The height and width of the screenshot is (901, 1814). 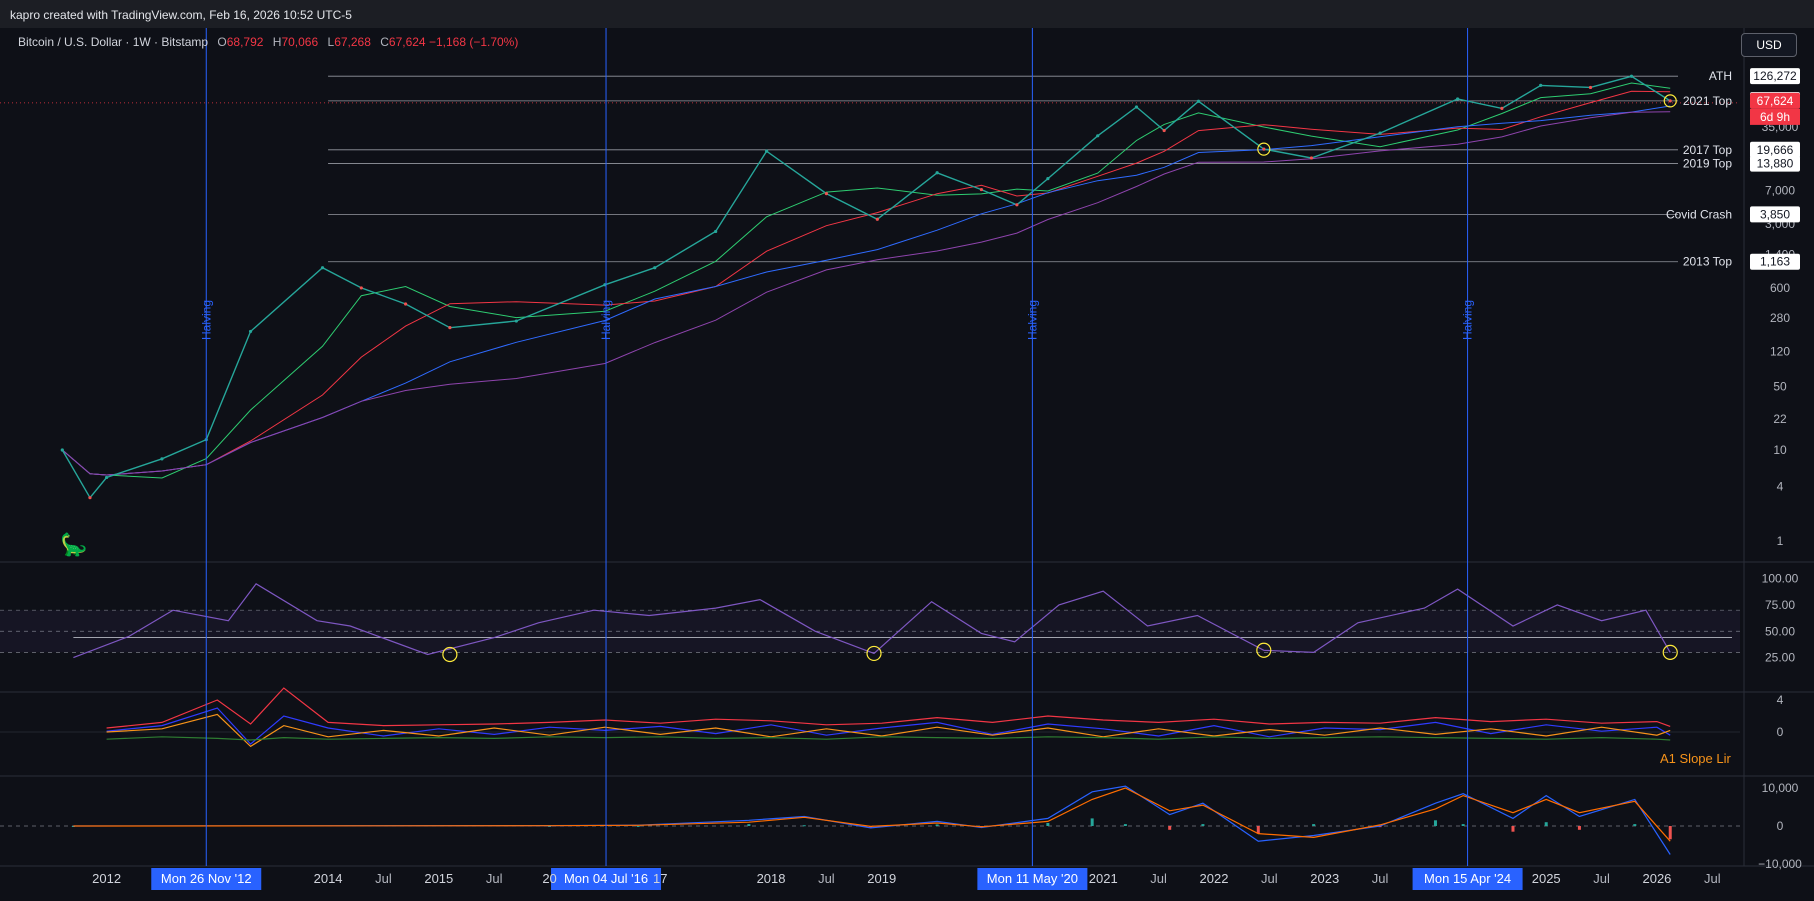 What do you see at coordinates (1780, 288) in the screenshot?
I see `price-tick-label: 600` at bounding box center [1780, 288].